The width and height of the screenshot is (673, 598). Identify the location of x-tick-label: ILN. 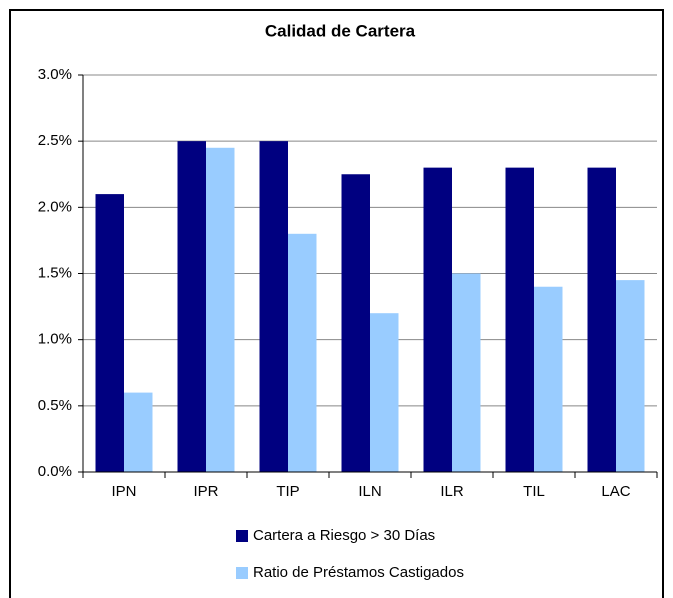
(369, 491).